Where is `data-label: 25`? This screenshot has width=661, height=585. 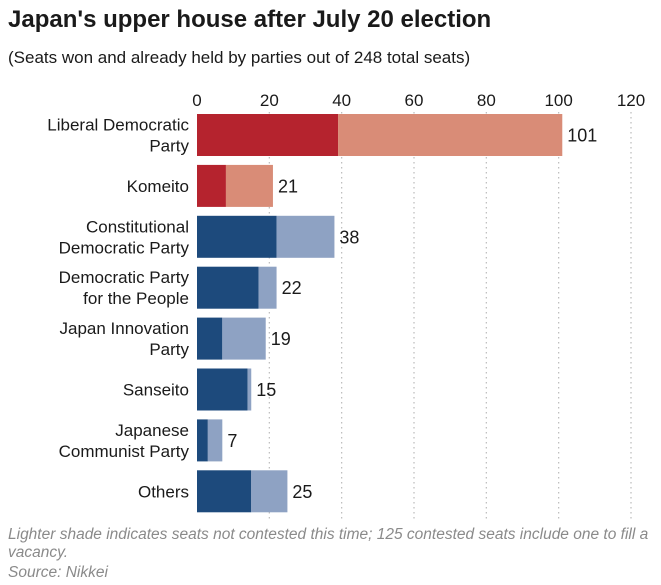
data-label: 25 is located at coordinates (302, 492).